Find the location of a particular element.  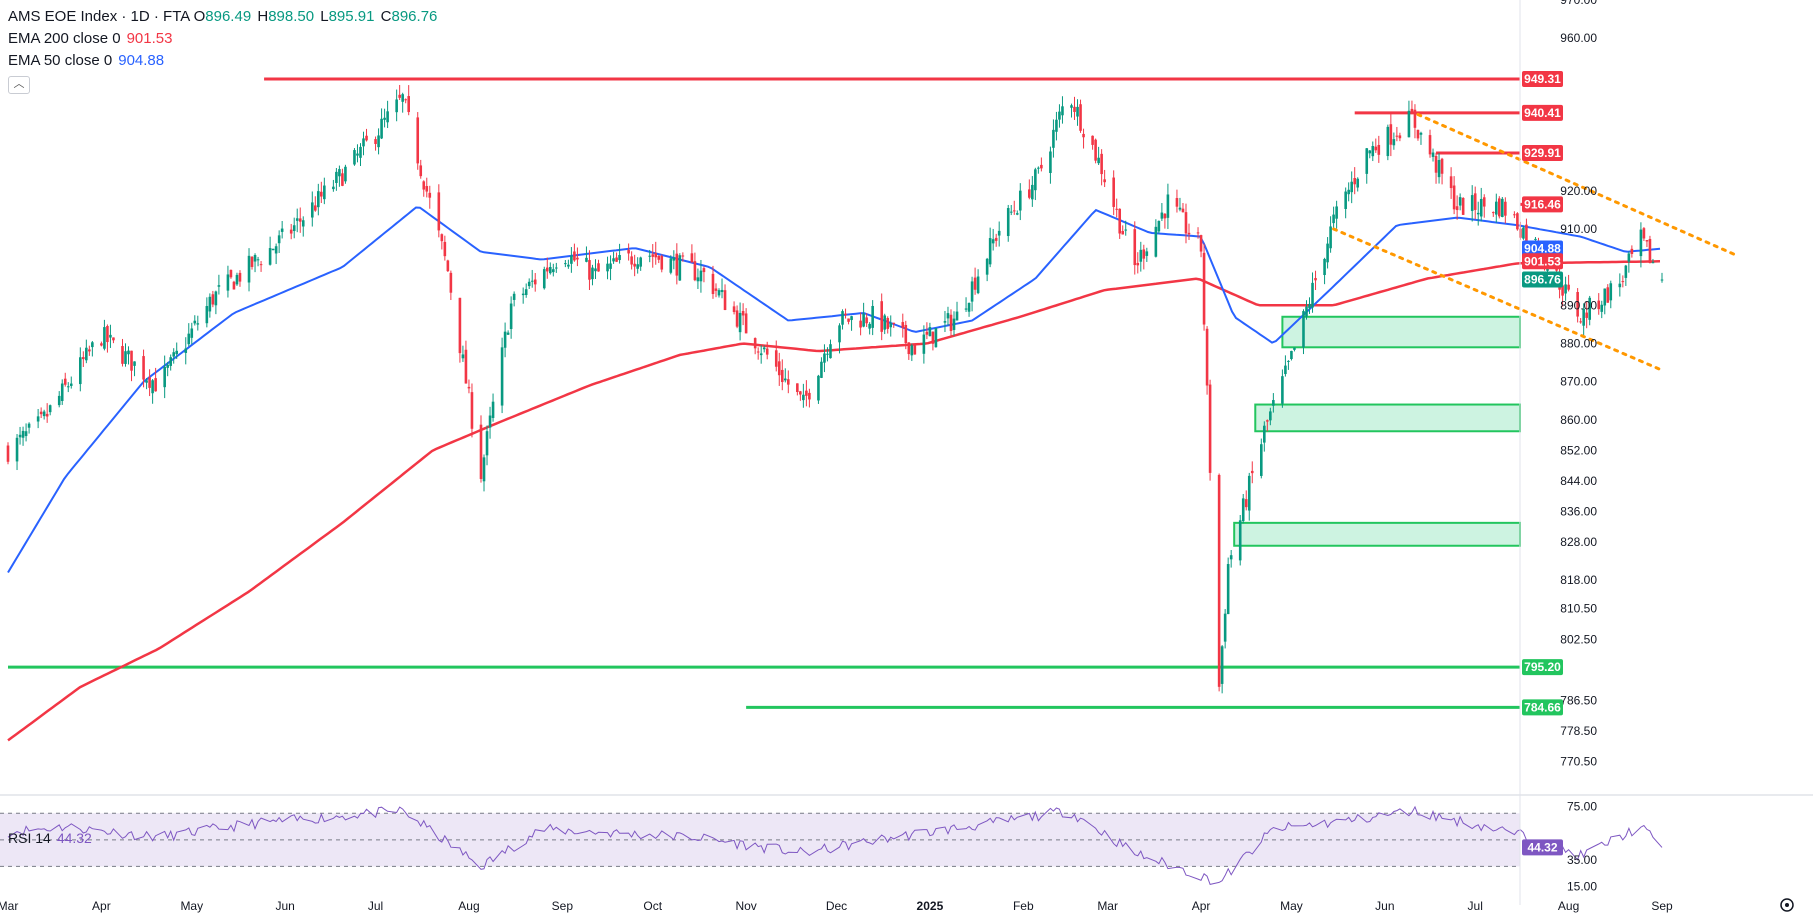

ema200-legend-row: EMA 200 close 0 901.53 is located at coordinates (223, 39).